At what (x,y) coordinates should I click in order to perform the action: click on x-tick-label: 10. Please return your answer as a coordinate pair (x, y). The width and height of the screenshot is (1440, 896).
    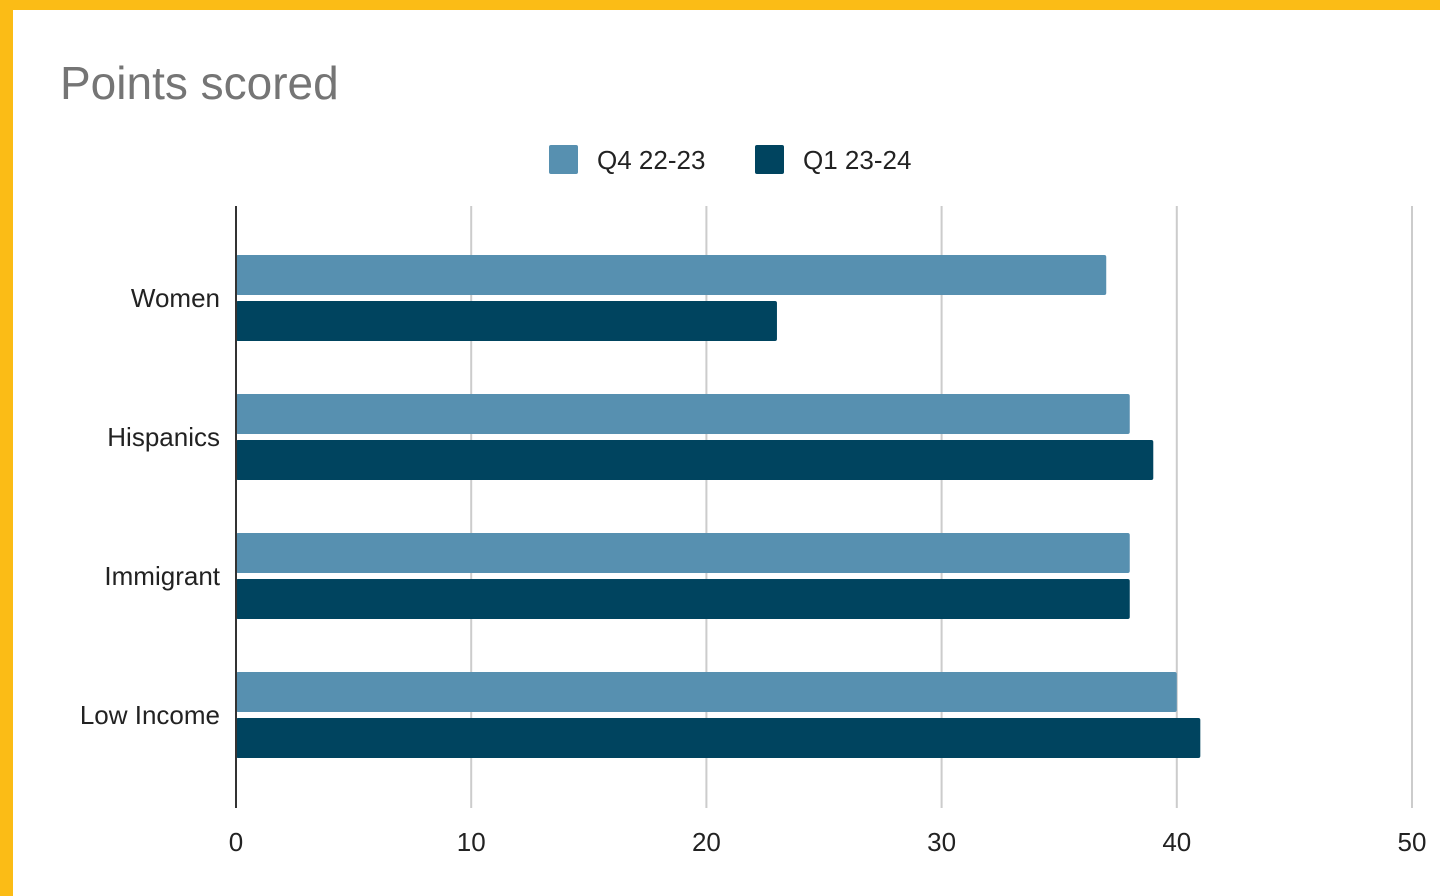
    Looking at the image, I should click on (471, 842).